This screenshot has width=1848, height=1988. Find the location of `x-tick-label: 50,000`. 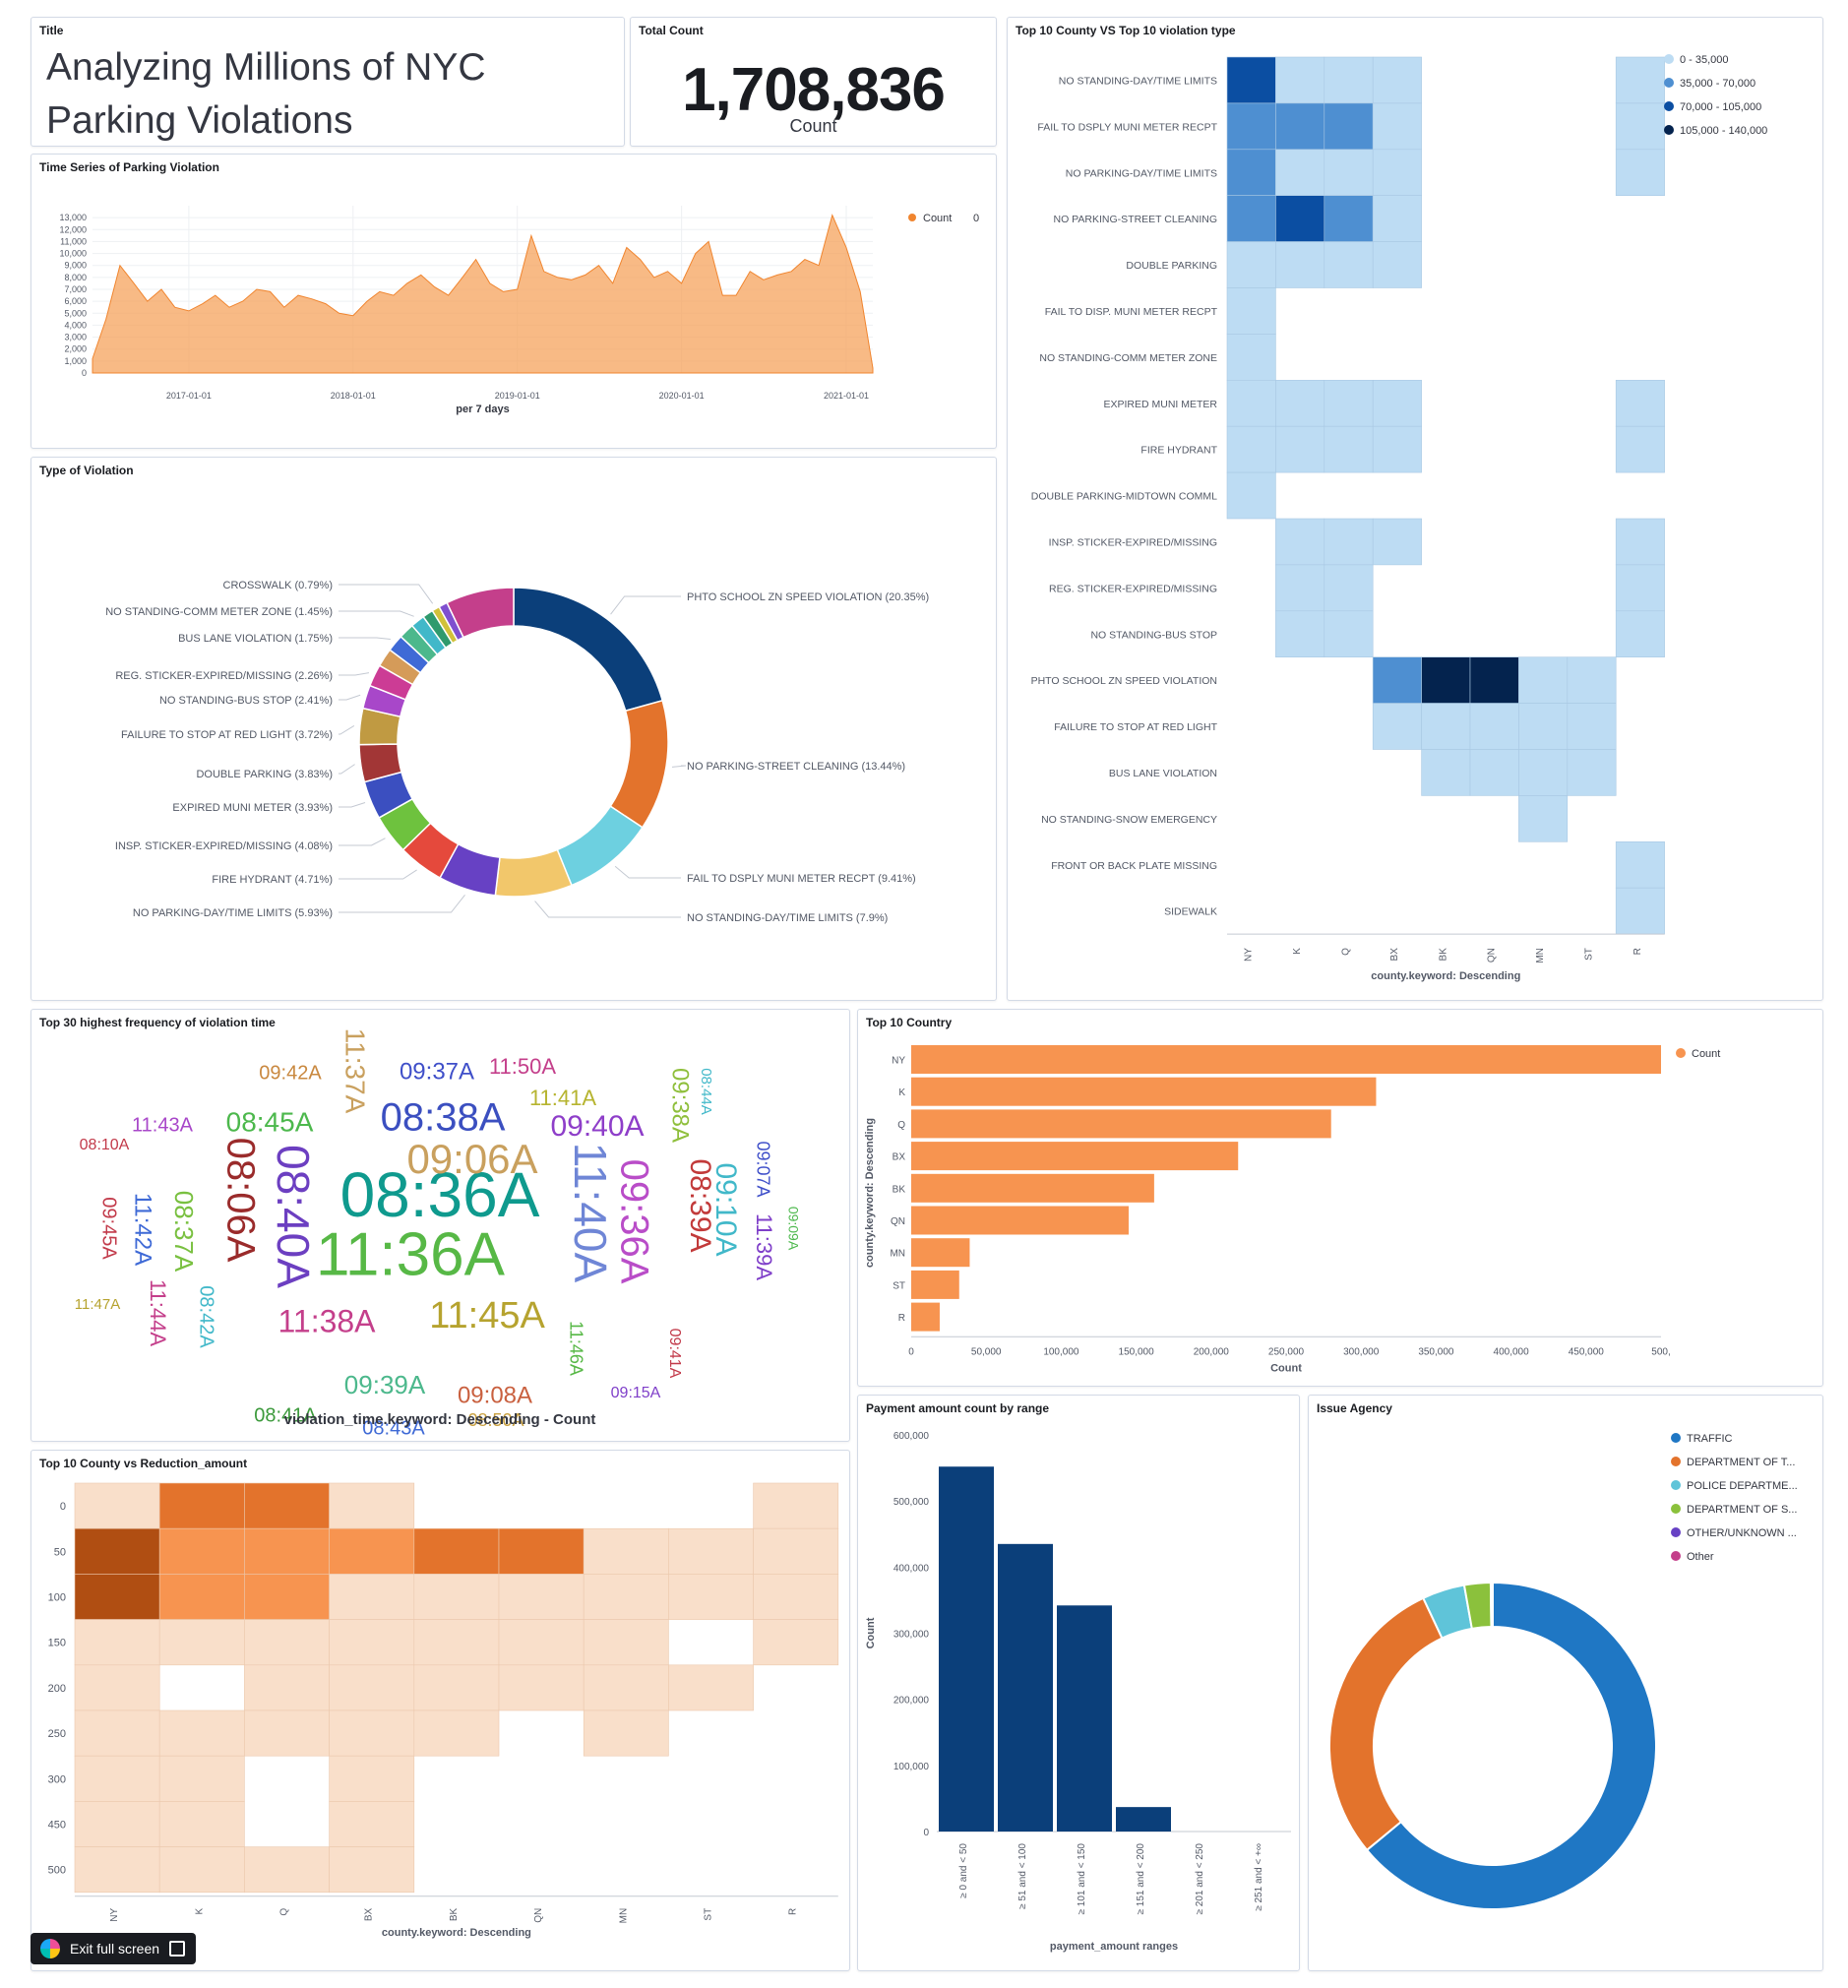

x-tick-label: 50,000 is located at coordinates (986, 1352).